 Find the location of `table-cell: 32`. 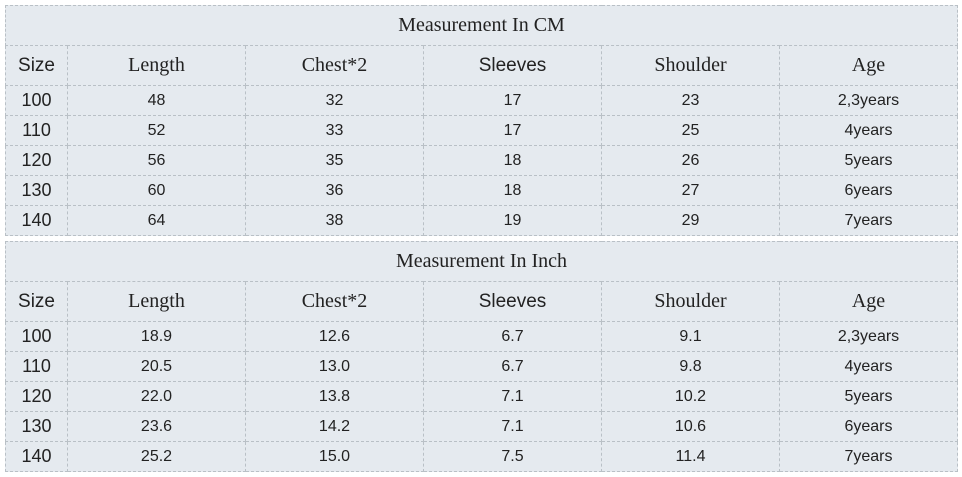

table-cell: 32 is located at coordinates (334, 100).